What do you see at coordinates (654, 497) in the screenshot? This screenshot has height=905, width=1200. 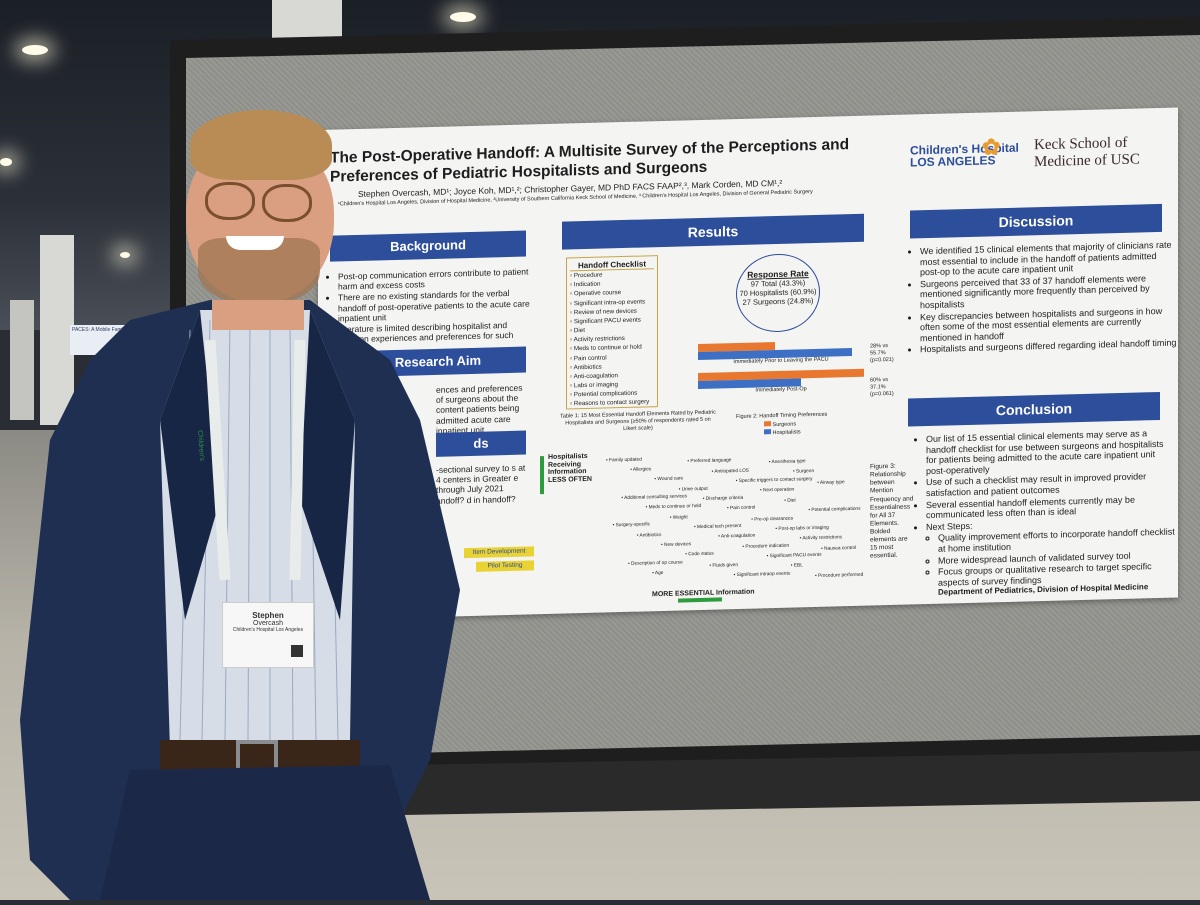 I see `scatter-point-label: • Additional consulting services` at bounding box center [654, 497].